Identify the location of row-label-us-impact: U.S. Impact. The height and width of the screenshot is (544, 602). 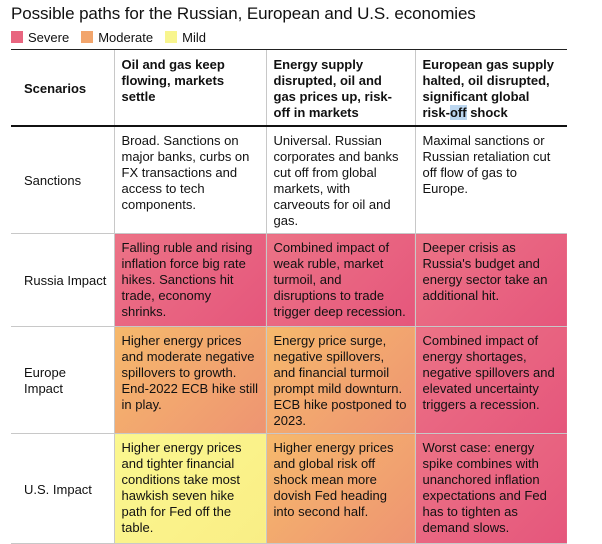
(62, 488).